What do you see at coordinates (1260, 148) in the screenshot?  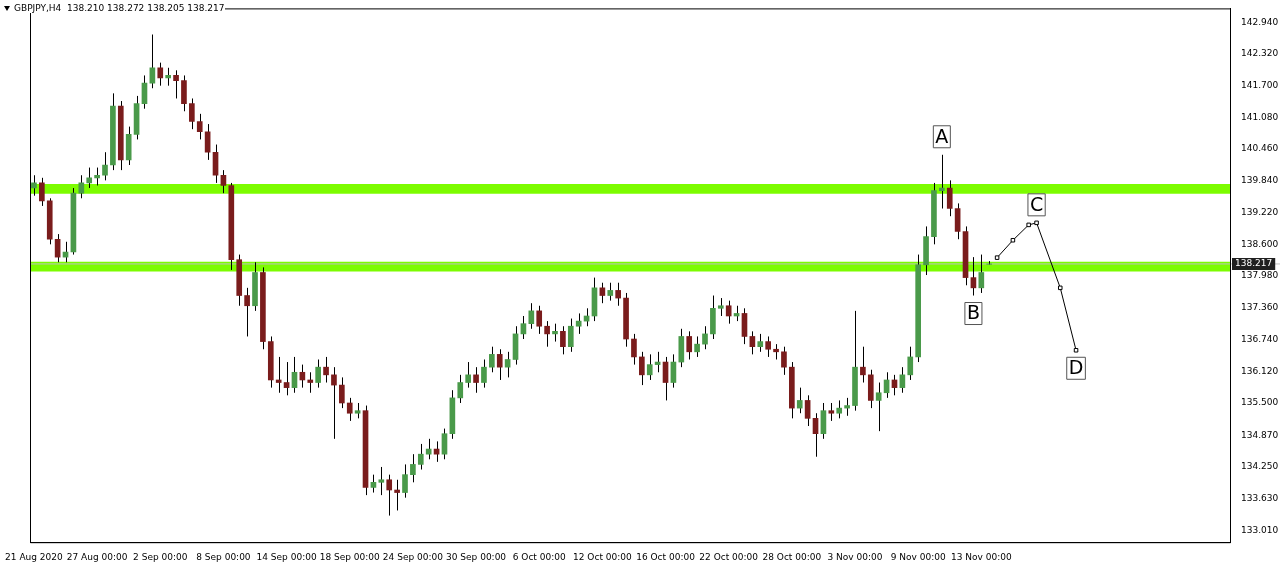 I see `y-tick-label: 140.460` at bounding box center [1260, 148].